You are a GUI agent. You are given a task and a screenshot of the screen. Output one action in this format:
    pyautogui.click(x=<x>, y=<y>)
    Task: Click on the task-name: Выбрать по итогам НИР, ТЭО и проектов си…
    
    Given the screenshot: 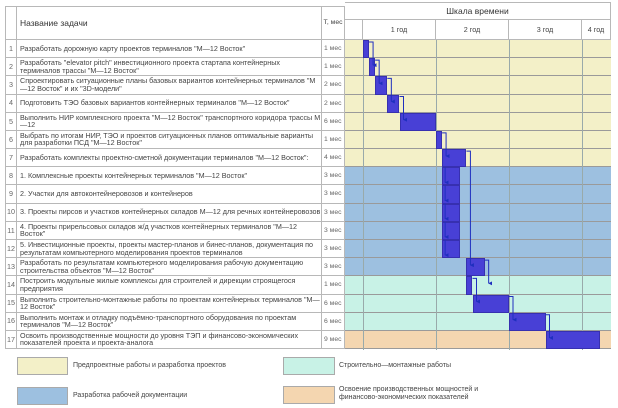 What is the action you would take?
    pyautogui.click(x=169, y=140)
    